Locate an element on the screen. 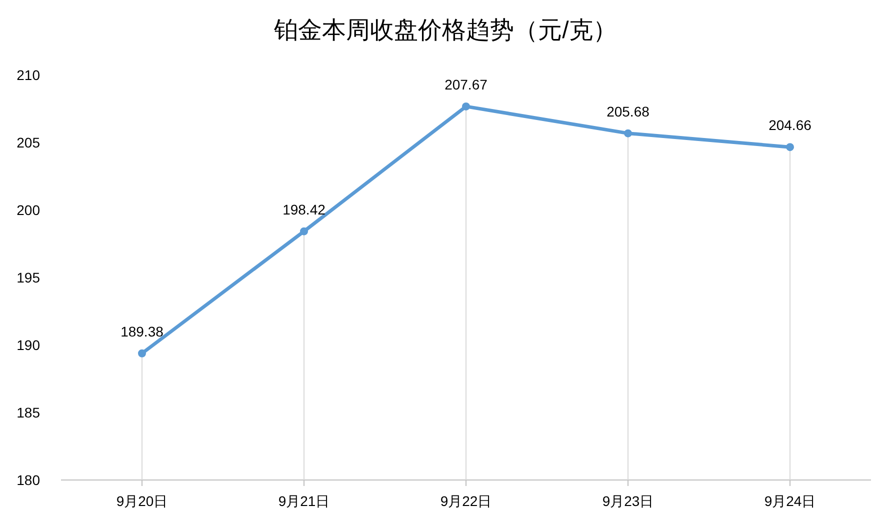 This screenshot has height=524, width=891. data-label: 205.68 is located at coordinates (628, 111).